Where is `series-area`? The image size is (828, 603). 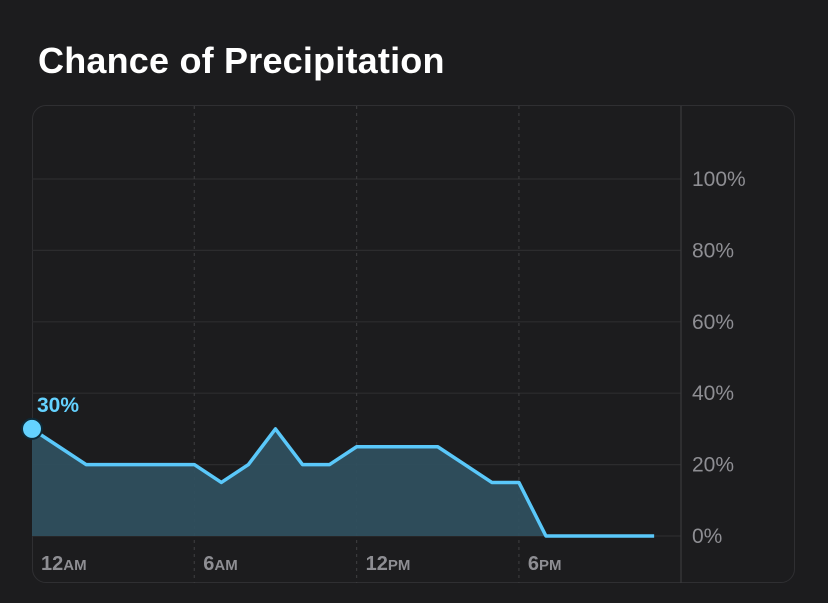 series-area is located at coordinates (343, 482).